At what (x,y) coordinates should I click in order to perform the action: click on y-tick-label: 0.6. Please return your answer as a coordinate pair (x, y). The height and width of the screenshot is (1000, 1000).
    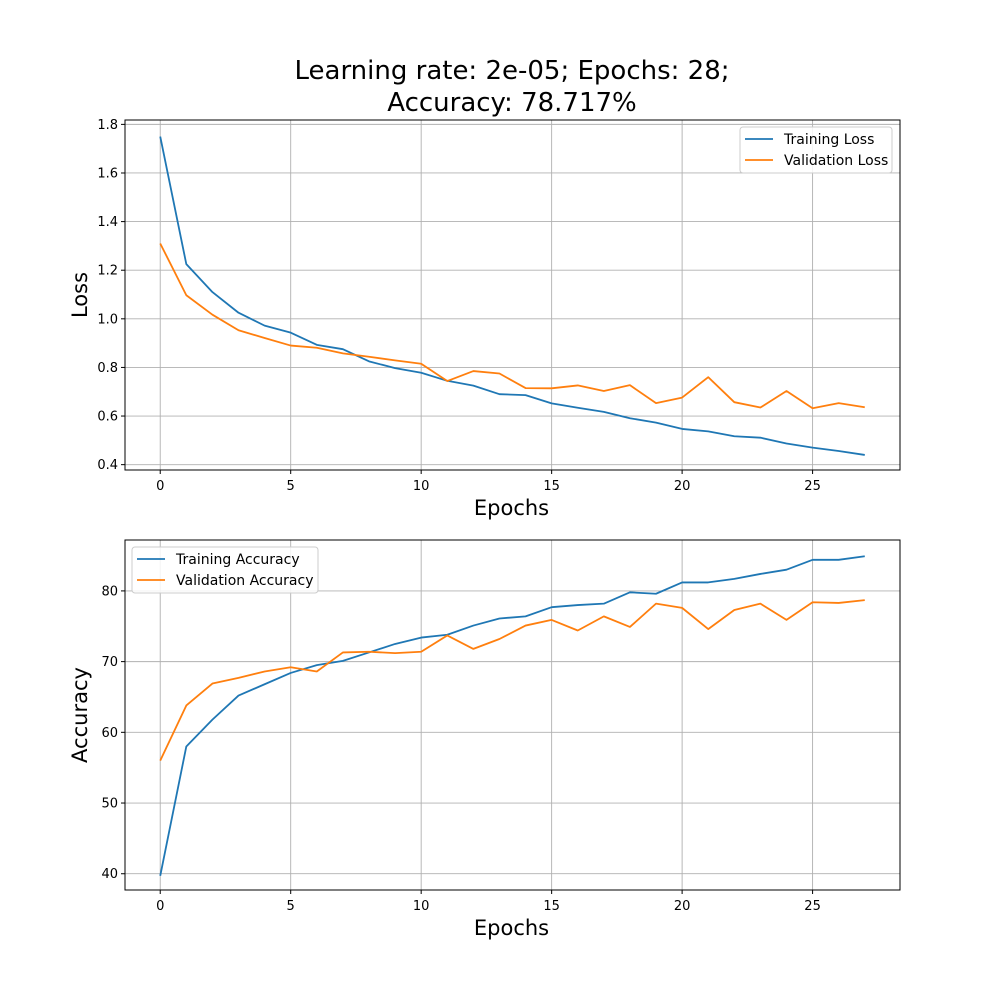
    Looking at the image, I should click on (107, 417).